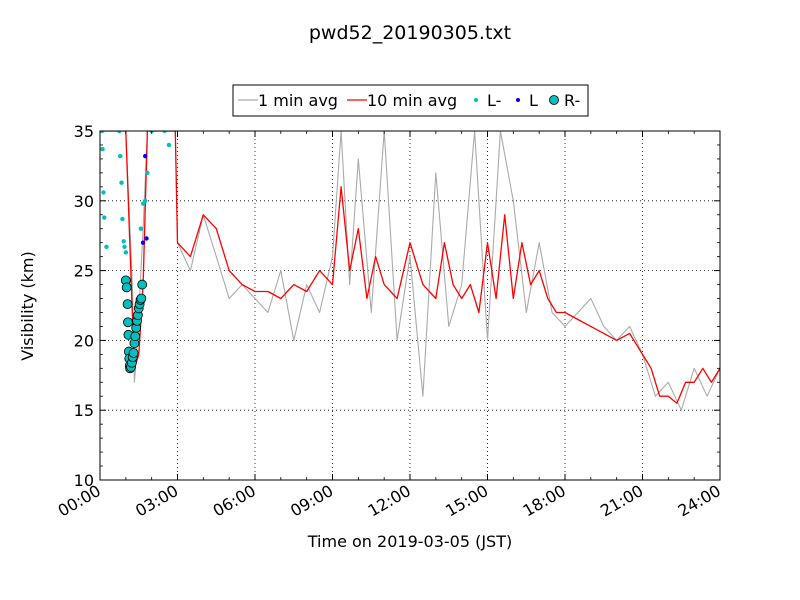 Image resolution: width=800 pixels, height=600 pixels. Describe the element at coordinates (84, 271) in the screenshot. I see `y-tick-label: 25` at that location.